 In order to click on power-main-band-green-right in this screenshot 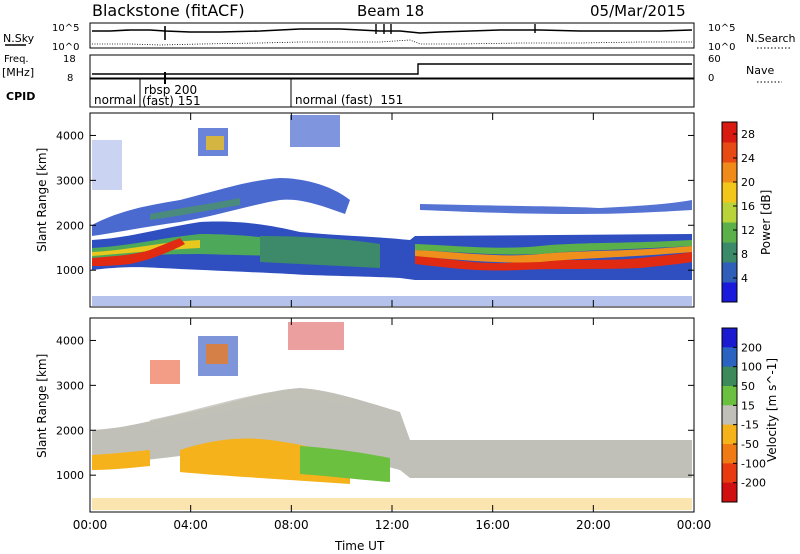, I will do `click(553, 247)`.